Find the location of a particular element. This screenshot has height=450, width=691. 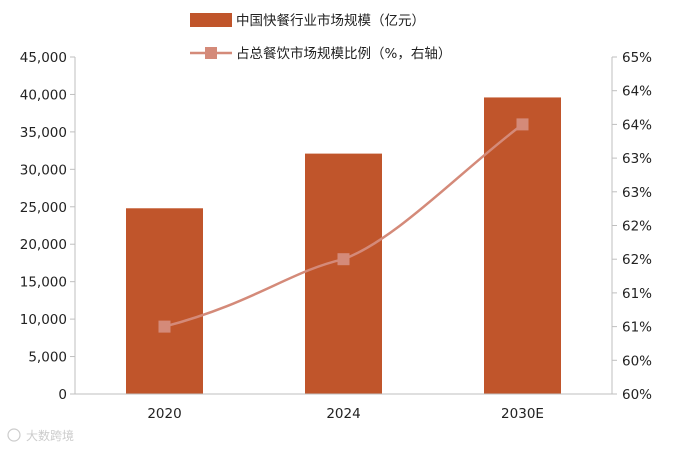

left-tick-label: 45,000 is located at coordinates (43, 58).